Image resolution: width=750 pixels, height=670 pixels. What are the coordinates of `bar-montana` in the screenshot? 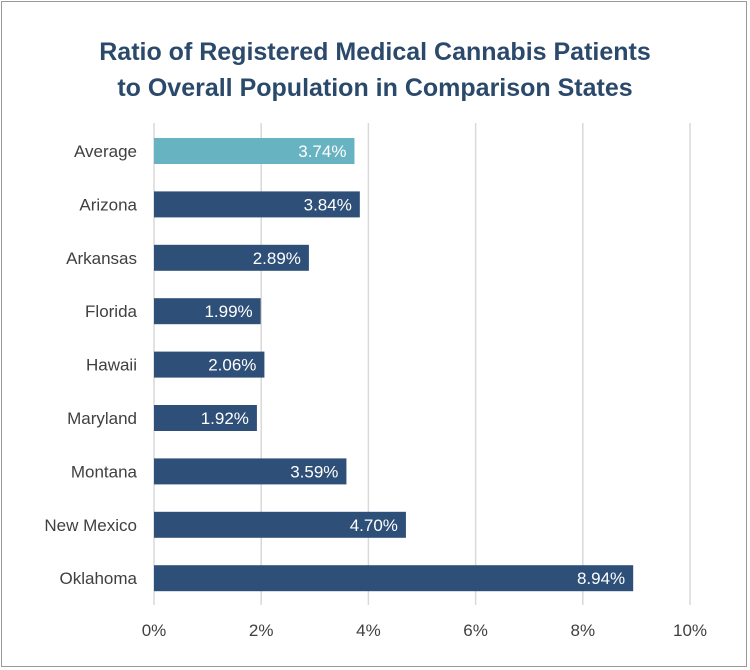 It's located at (250, 471).